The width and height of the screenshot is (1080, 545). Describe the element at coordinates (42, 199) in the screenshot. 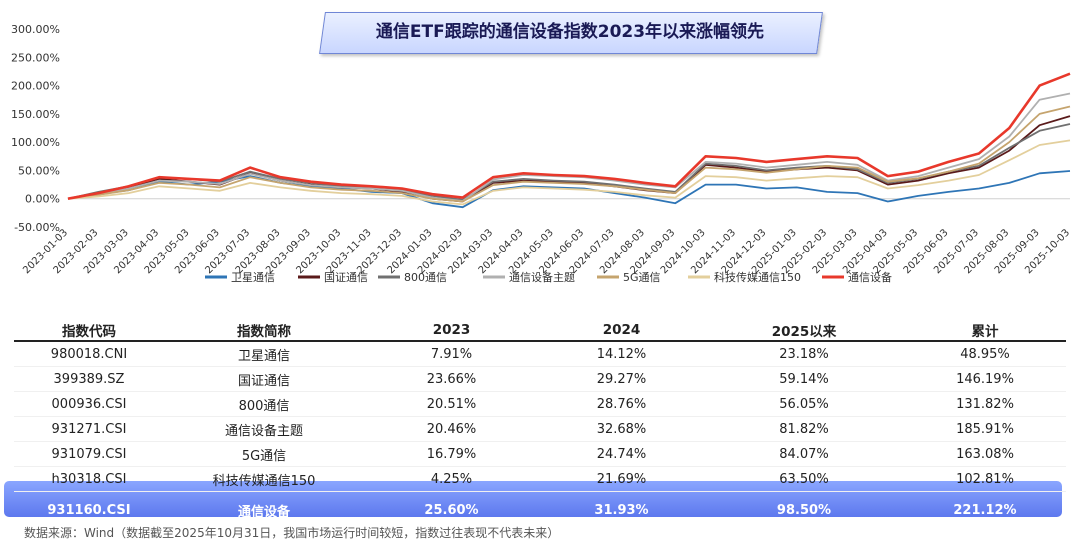

I see `y-tick-label: 0.00%` at that location.